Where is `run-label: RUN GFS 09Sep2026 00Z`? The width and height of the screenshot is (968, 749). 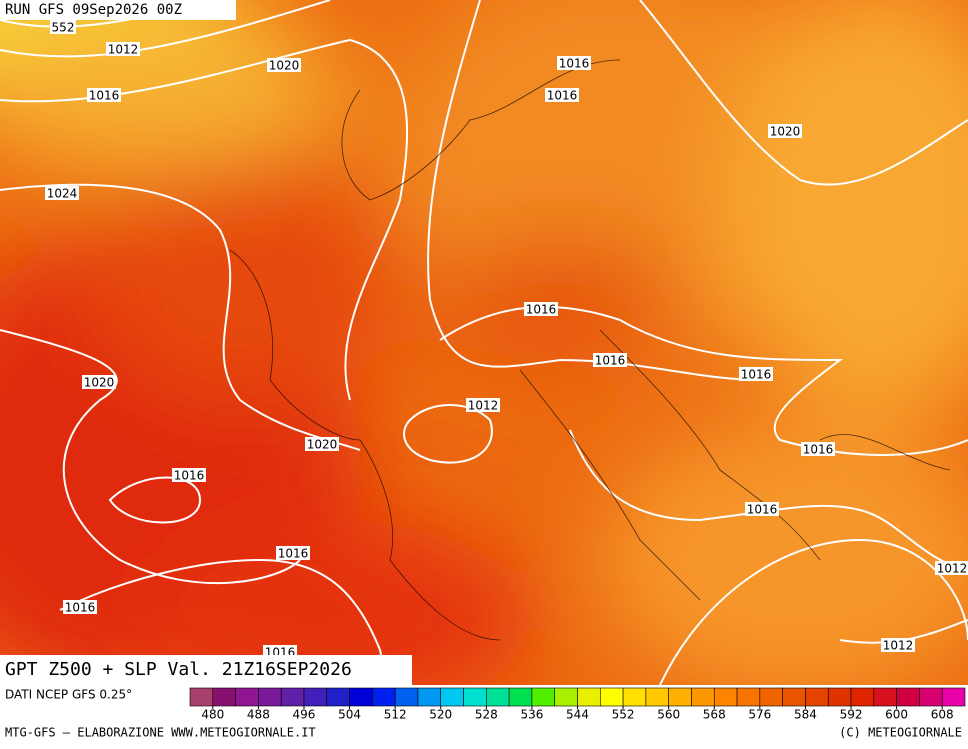 run-label: RUN GFS 09Sep2026 00Z is located at coordinates (93, 10).